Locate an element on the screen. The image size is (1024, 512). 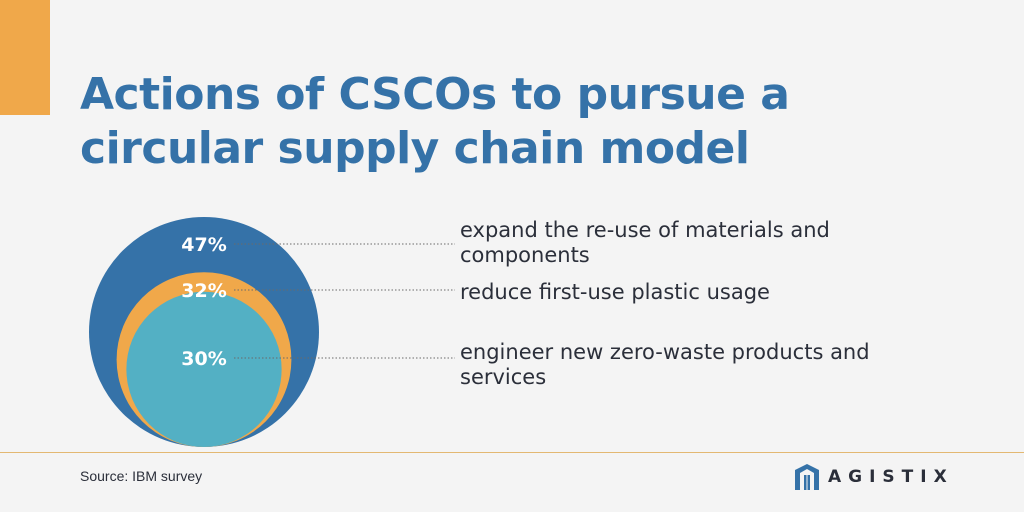
footer-divider is located at coordinates (512, 452).